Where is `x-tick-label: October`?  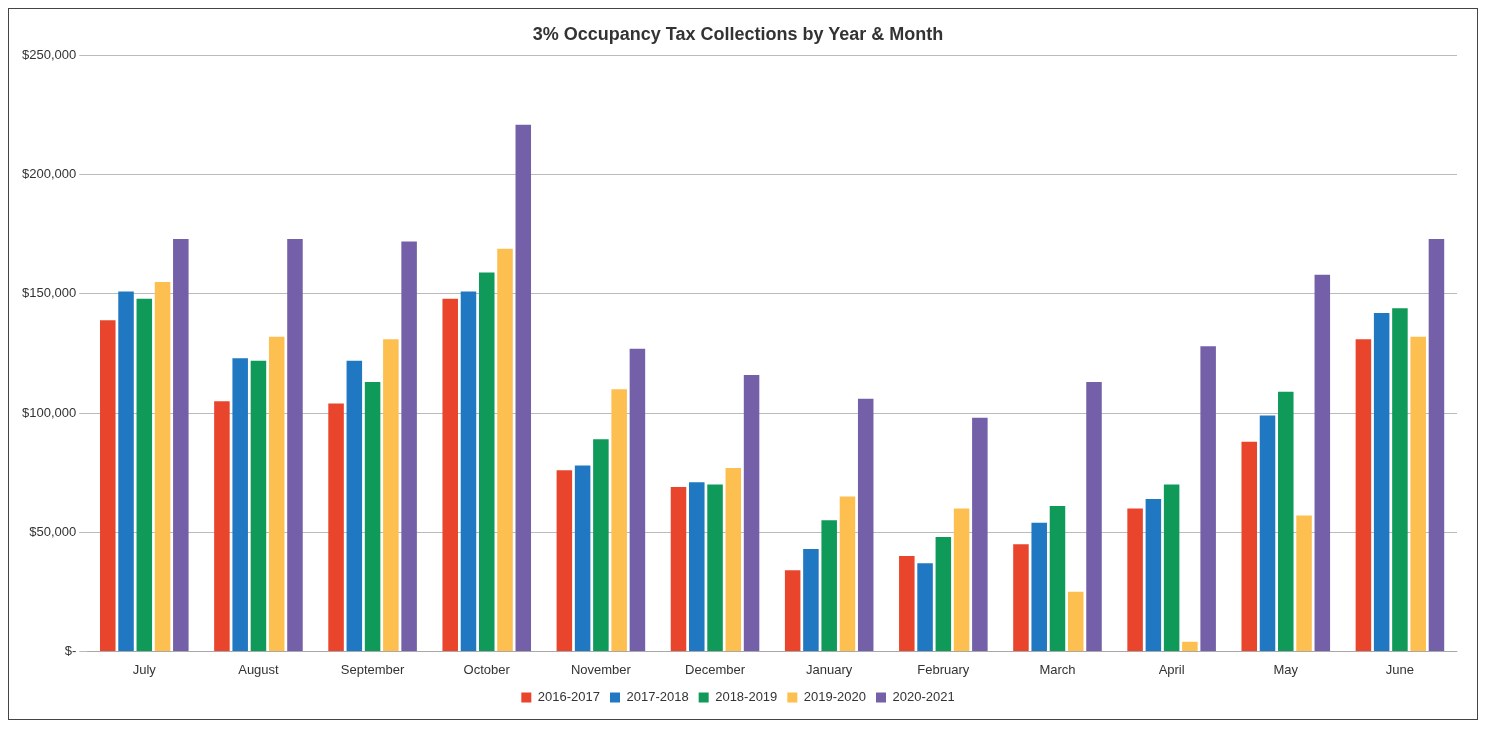
x-tick-label: October is located at coordinates (487, 669).